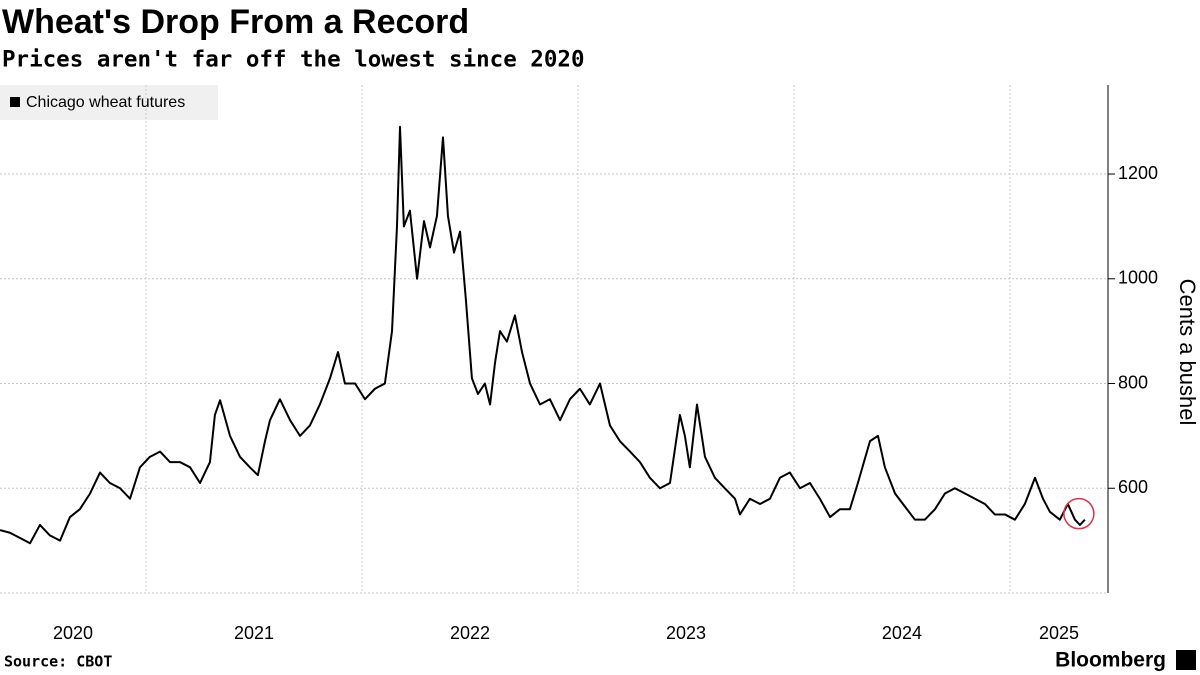 This screenshot has width=1200, height=675. What do you see at coordinates (1079, 513) in the screenshot?
I see `highlight-circle` at bounding box center [1079, 513].